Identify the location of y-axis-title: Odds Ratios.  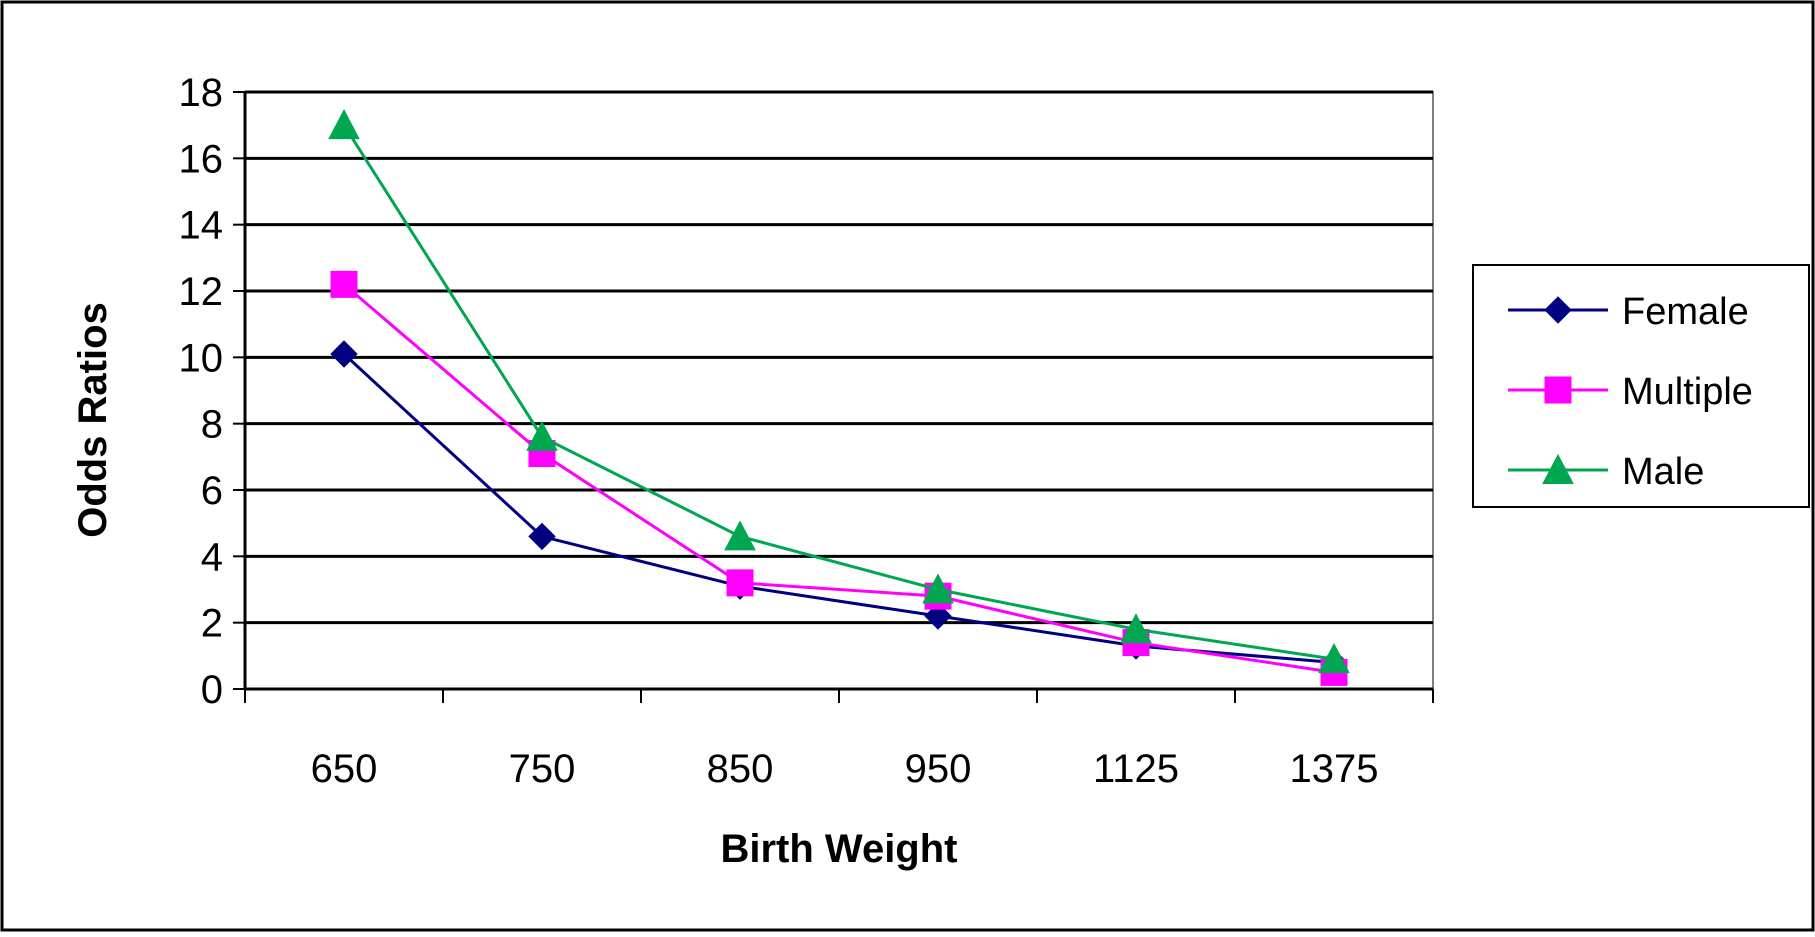
(93, 420).